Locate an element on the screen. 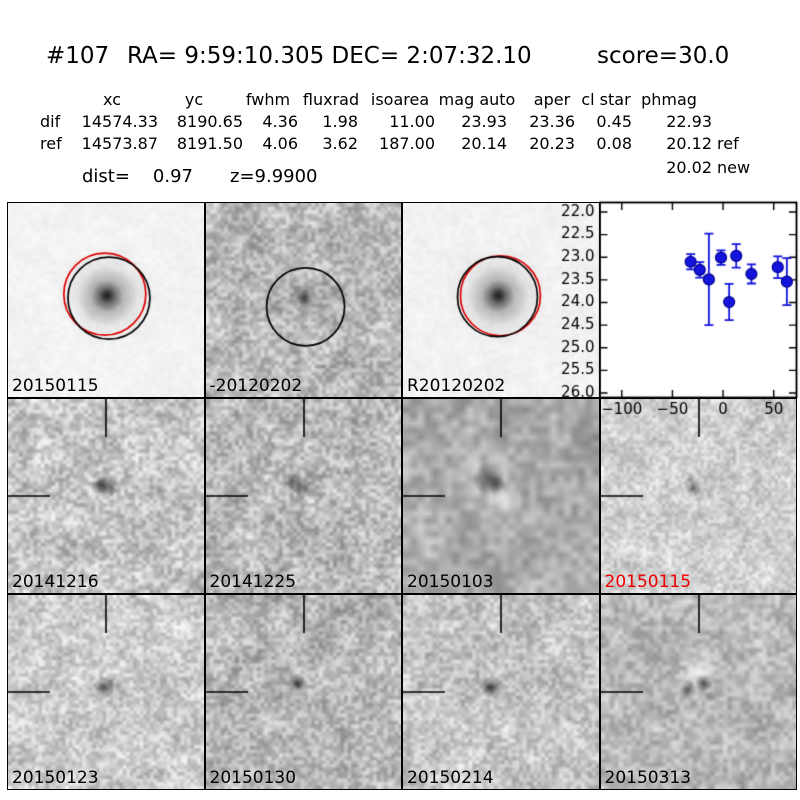 Image resolution: width=800 pixels, height=800 pixels. table-cell: 20.14 is located at coordinates (484, 143).